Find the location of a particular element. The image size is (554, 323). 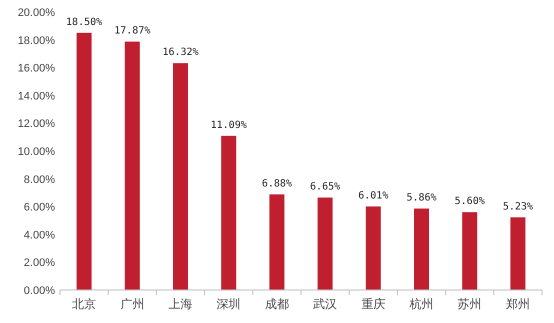

x-tick-label: 深圳 is located at coordinates (228, 304).